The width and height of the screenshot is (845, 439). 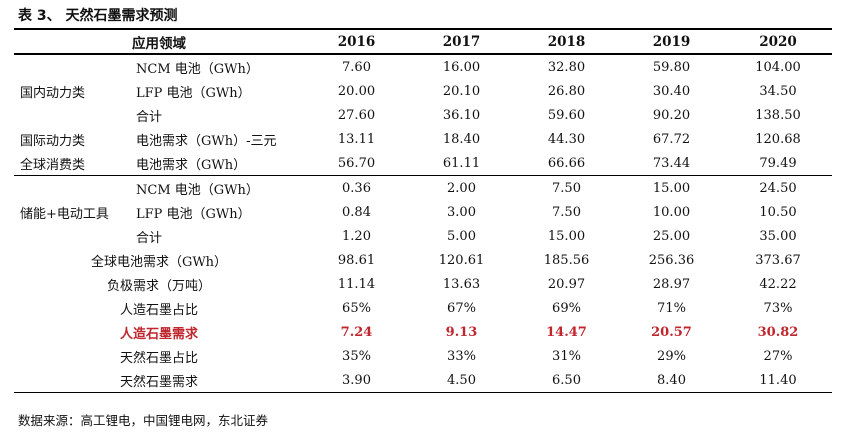 I want to click on cell: 9.13, so click(x=461, y=332).